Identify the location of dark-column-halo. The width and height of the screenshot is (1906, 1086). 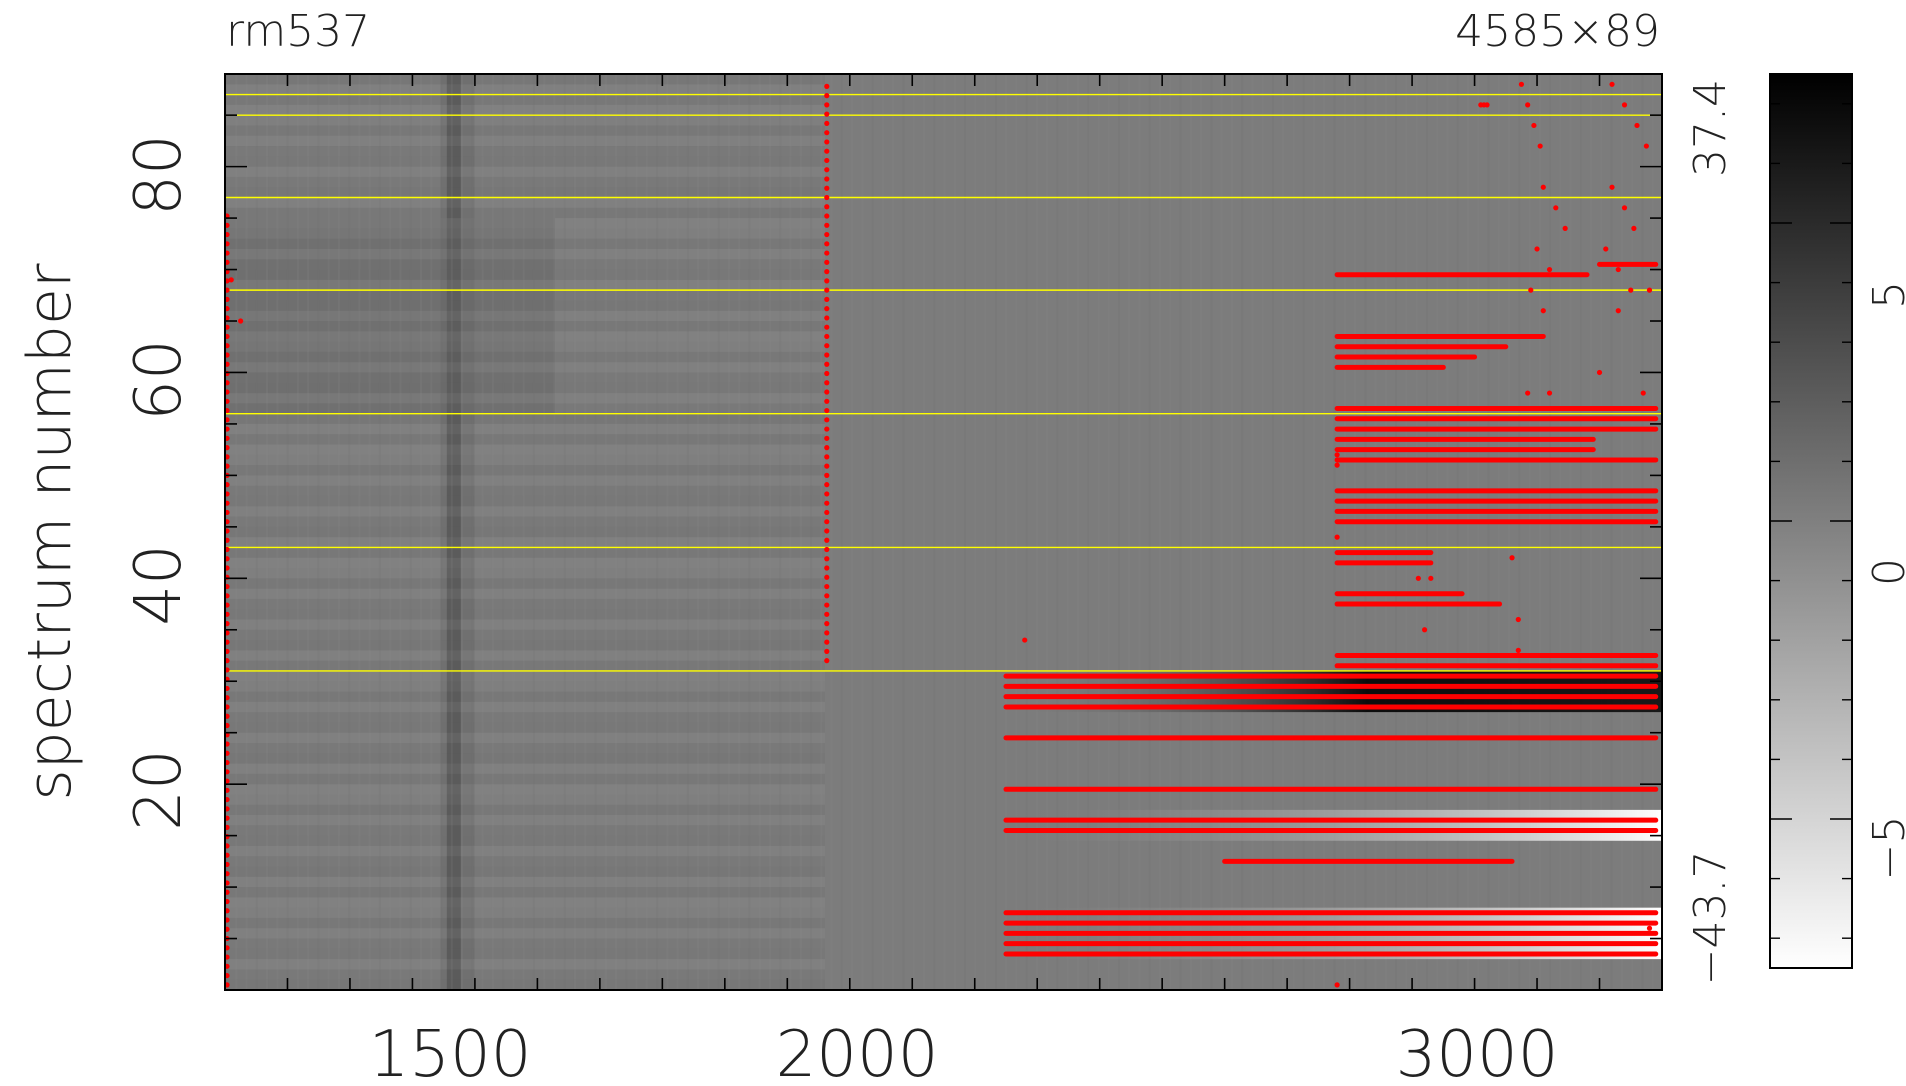
(457, 532).